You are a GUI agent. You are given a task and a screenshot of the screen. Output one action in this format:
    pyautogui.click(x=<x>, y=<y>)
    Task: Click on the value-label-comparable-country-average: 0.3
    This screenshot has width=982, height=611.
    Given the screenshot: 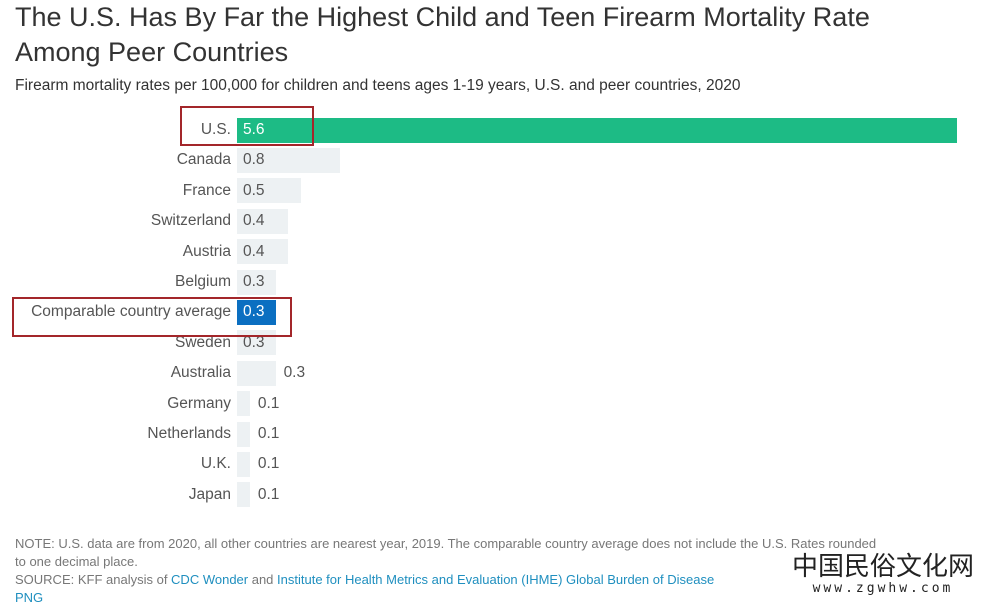 What is the action you would take?
    pyautogui.click(x=254, y=312)
    